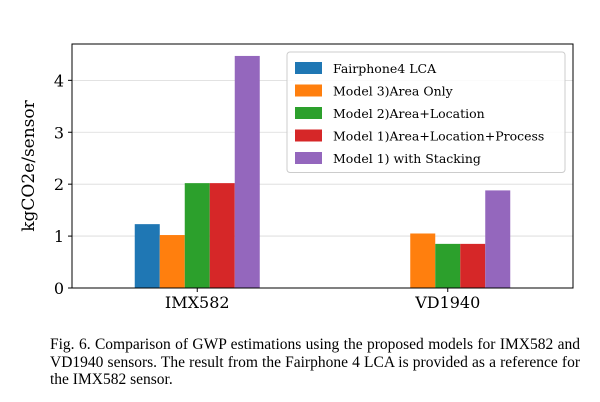 Image resolution: width=600 pixels, height=402 pixels. What do you see at coordinates (393, 91) in the screenshot?
I see `legend-label: Model 3)Area Only` at bounding box center [393, 91].